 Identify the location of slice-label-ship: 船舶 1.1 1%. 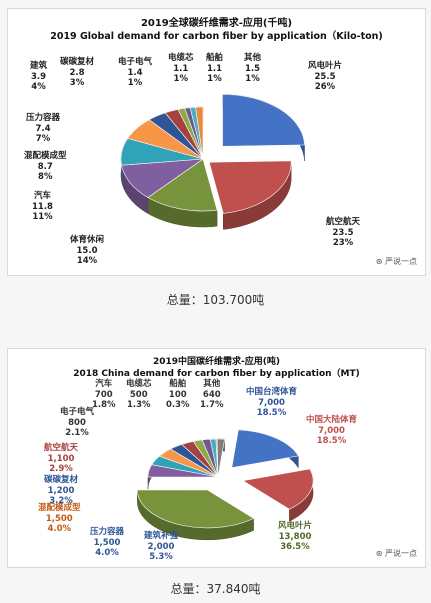
(214, 69).